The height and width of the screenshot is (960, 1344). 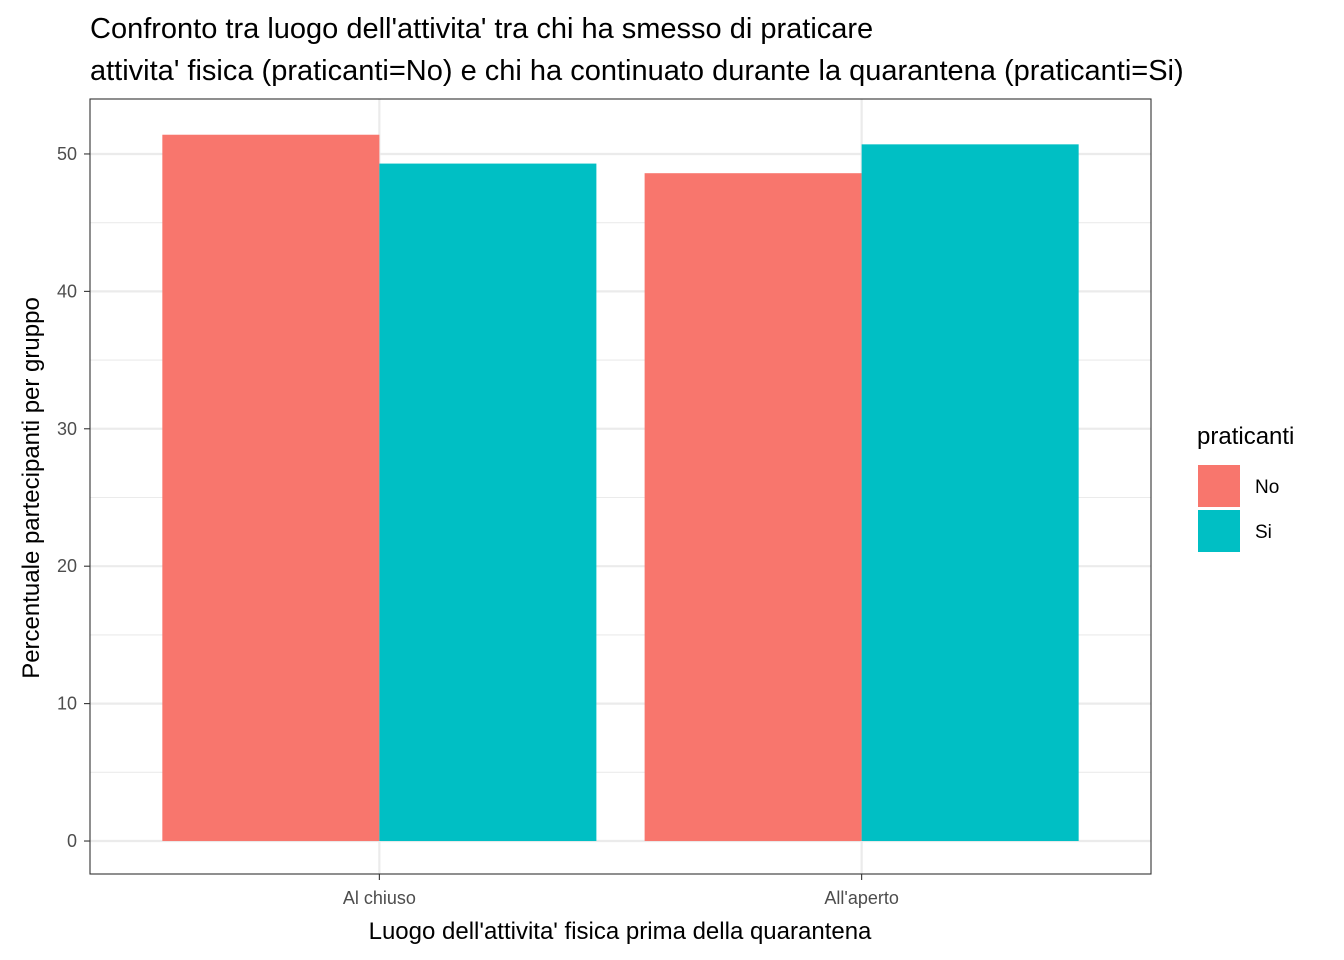 I want to click on y-tick-label: 0, so click(x=72, y=841).